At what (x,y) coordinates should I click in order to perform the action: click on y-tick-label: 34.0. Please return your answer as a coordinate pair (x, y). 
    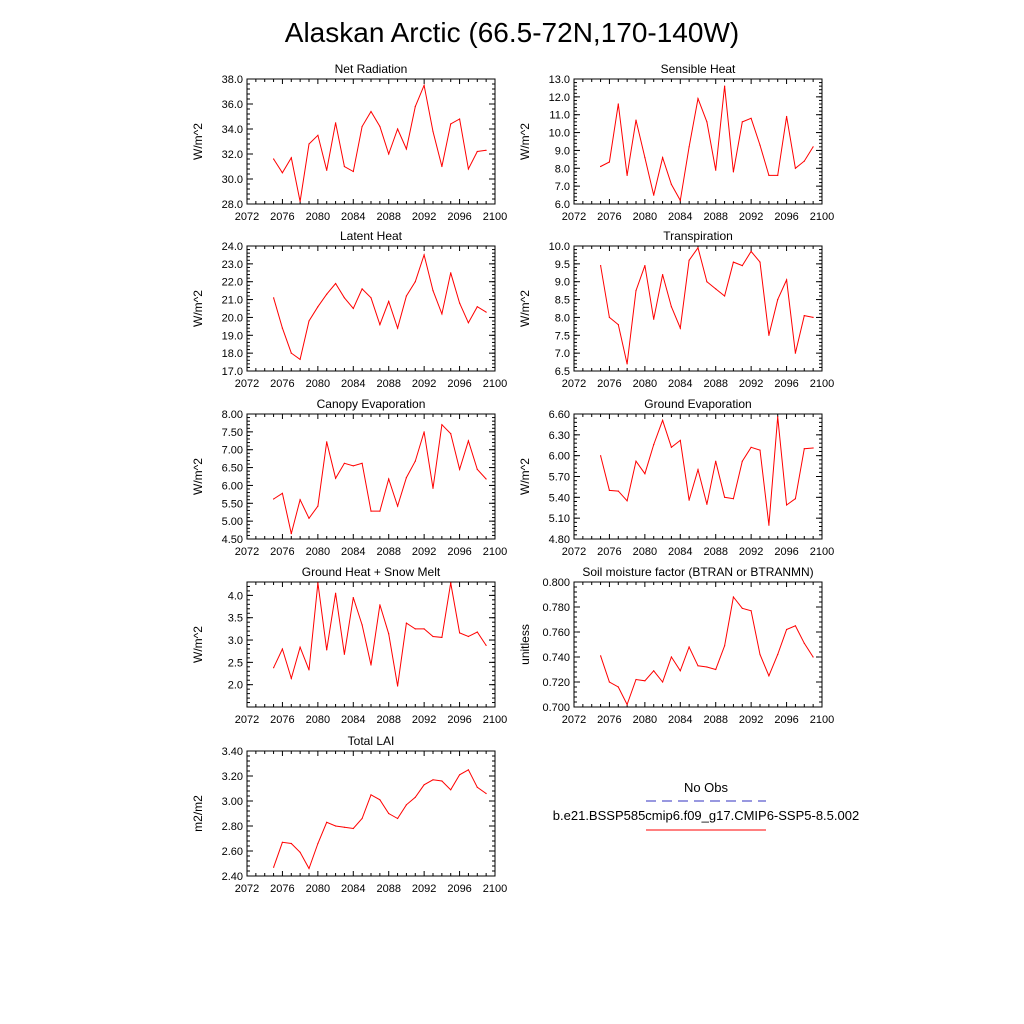
    Looking at the image, I should click on (232, 130).